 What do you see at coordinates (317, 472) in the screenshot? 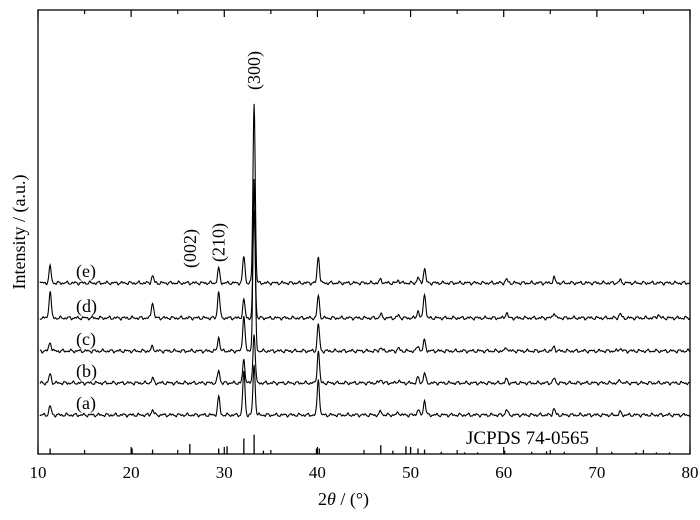
I see `x-tick-label: 40` at bounding box center [317, 472].